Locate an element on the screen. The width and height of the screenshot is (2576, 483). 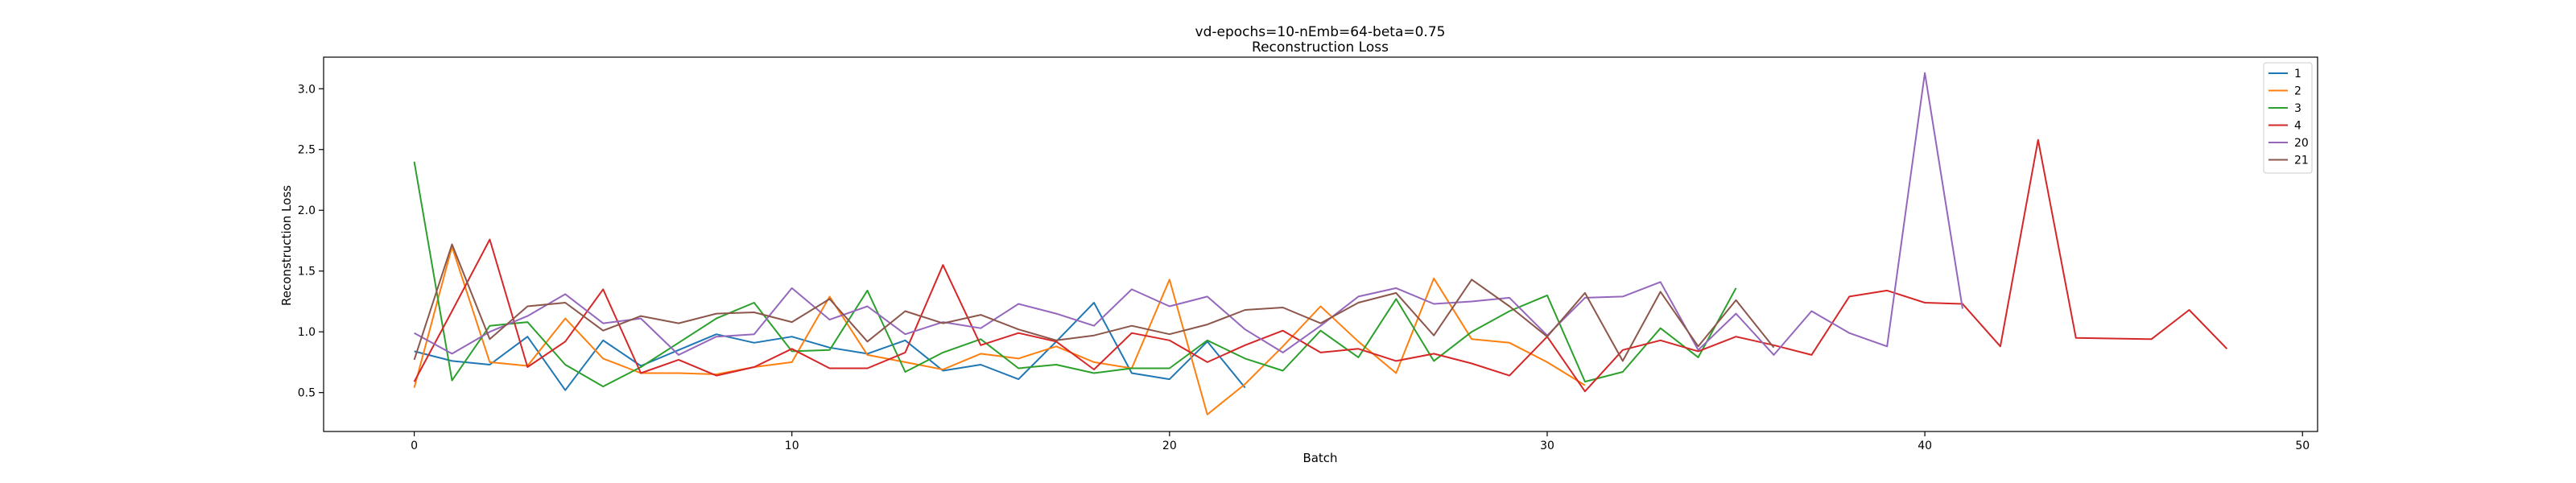
legend-label-1: 1 is located at coordinates (2297, 74).